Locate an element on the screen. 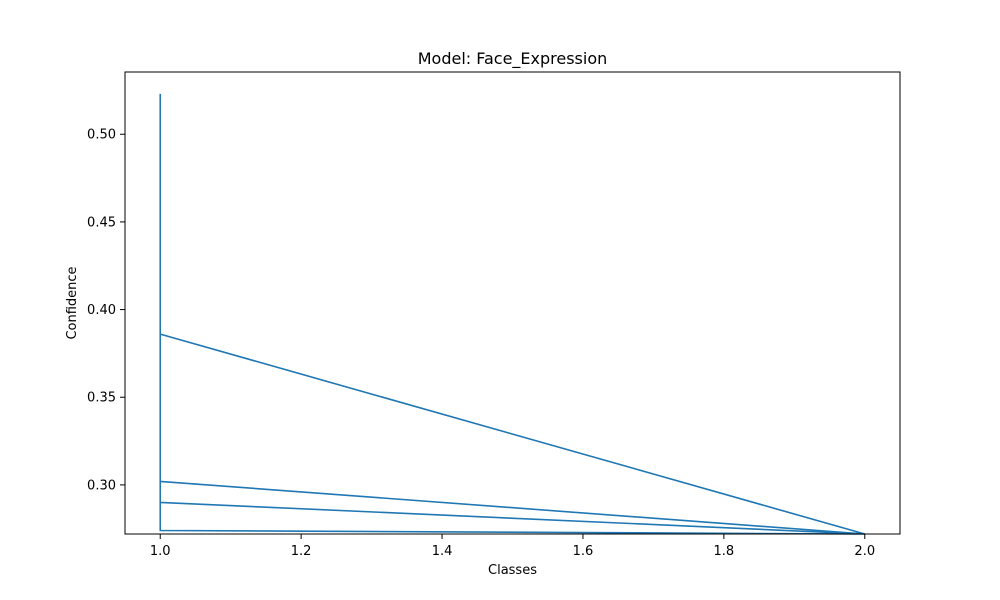 The image size is (1000, 600). x-tick-label: 1.4 is located at coordinates (442, 551).